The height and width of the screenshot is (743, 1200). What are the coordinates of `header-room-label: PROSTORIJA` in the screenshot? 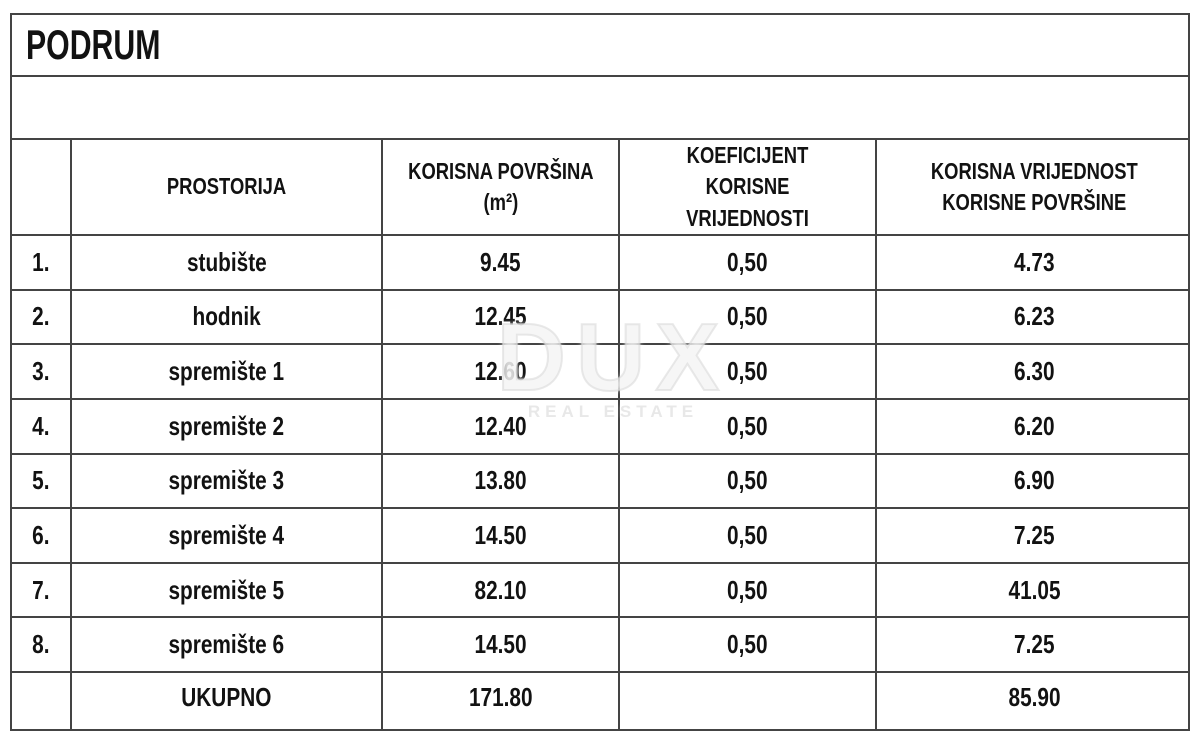 It's located at (226, 186).